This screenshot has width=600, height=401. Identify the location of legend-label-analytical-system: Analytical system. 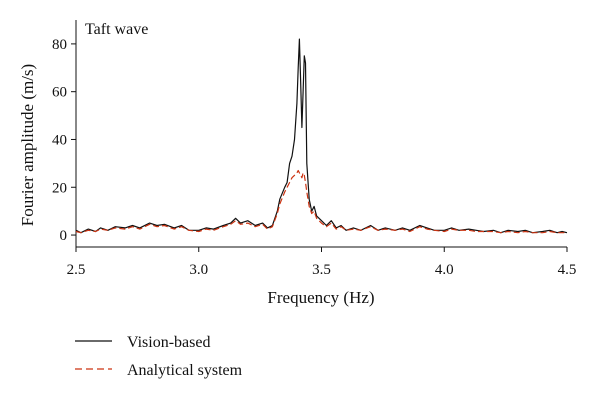
(185, 370).